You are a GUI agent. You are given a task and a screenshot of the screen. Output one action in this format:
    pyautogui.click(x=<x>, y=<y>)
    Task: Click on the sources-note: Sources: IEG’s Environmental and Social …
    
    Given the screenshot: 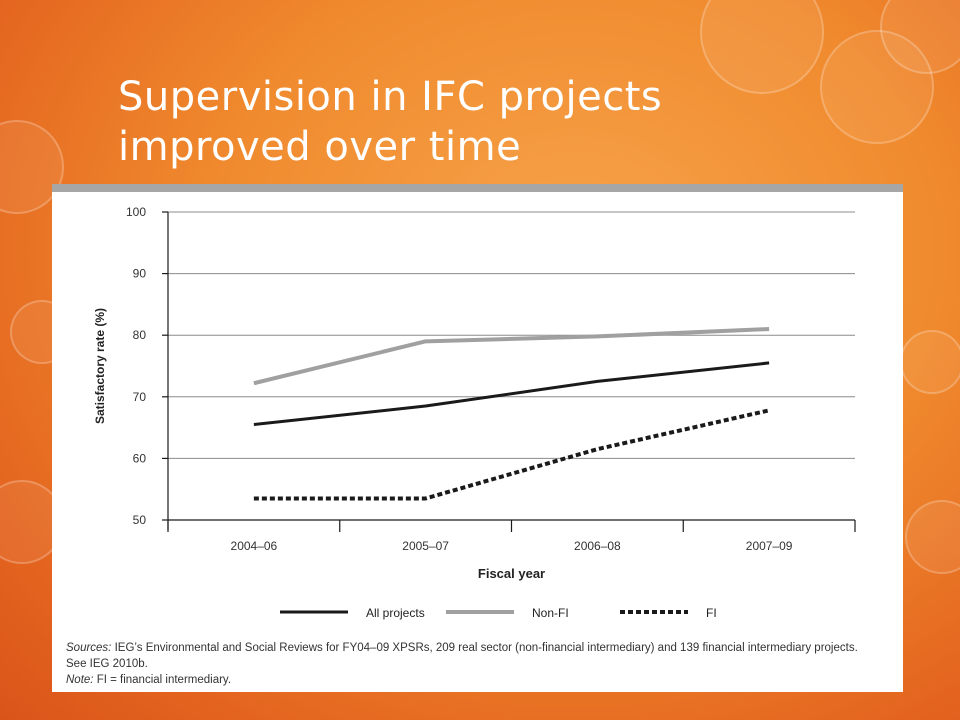 What is the action you would take?
    pyautogui.click(x=478, y=656)
    